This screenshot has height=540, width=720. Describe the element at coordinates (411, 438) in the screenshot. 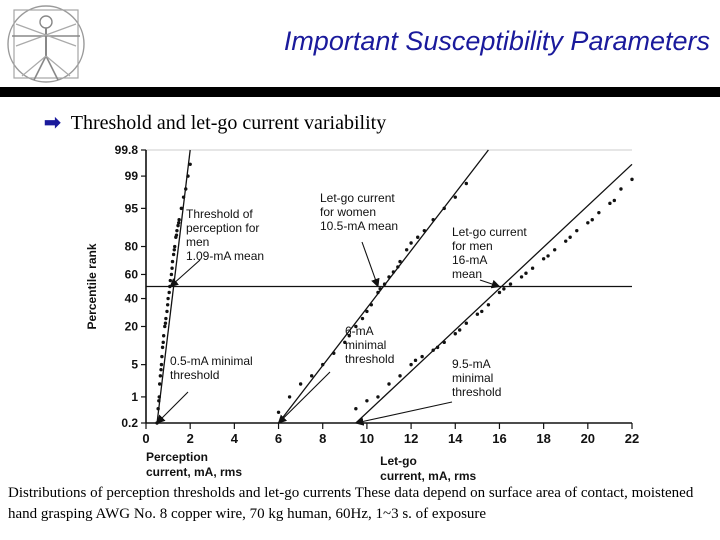

I see `x-tick-label: 12` at that location.